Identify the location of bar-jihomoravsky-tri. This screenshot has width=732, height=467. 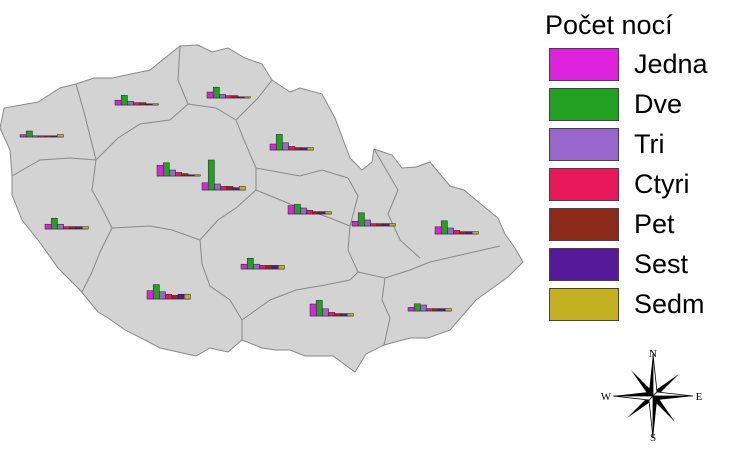
(325, 312).